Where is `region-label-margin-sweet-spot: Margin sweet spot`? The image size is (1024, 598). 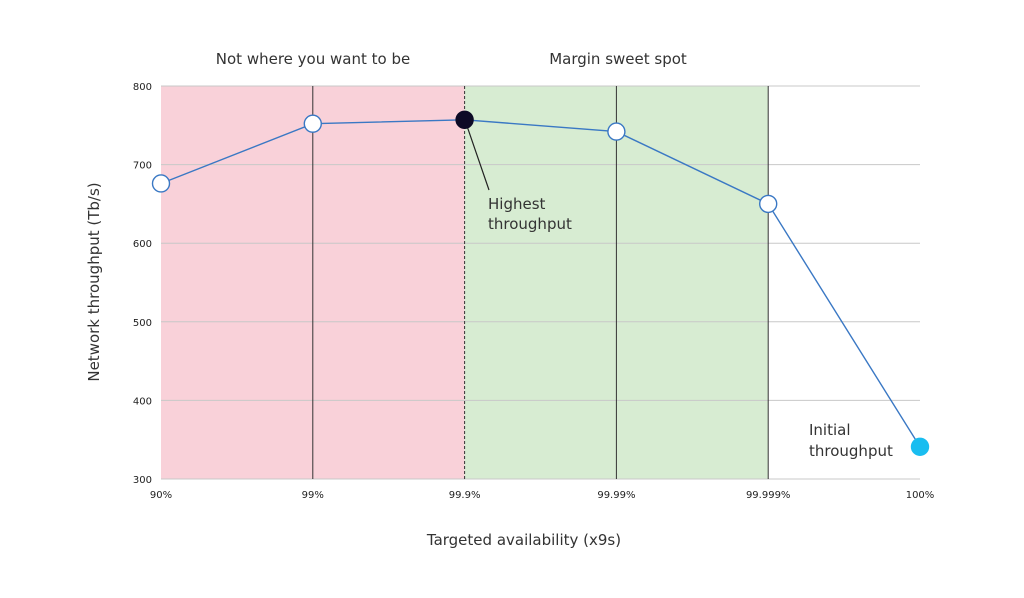 region-label-margin-sweet-spot: Margin sweet spot is located at coordinates (618, 59).